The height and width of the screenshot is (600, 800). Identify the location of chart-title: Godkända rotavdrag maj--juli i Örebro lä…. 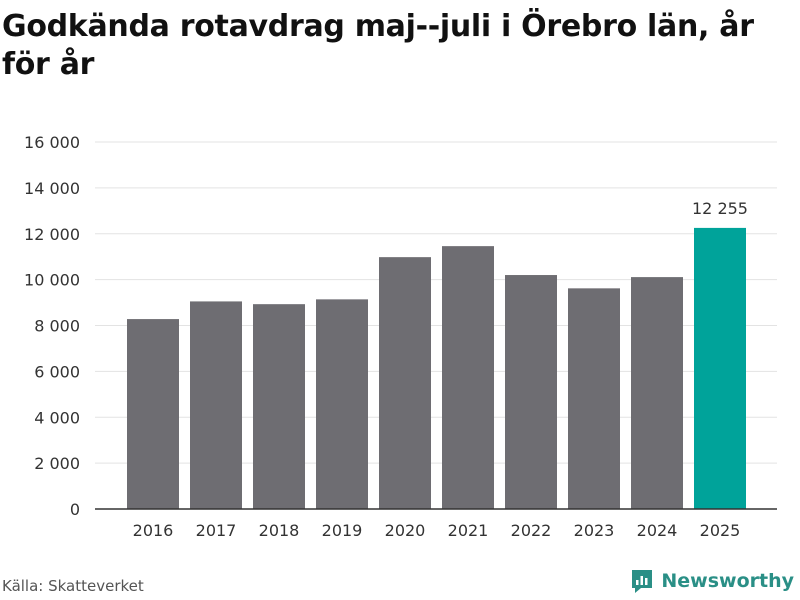
(378, 45).